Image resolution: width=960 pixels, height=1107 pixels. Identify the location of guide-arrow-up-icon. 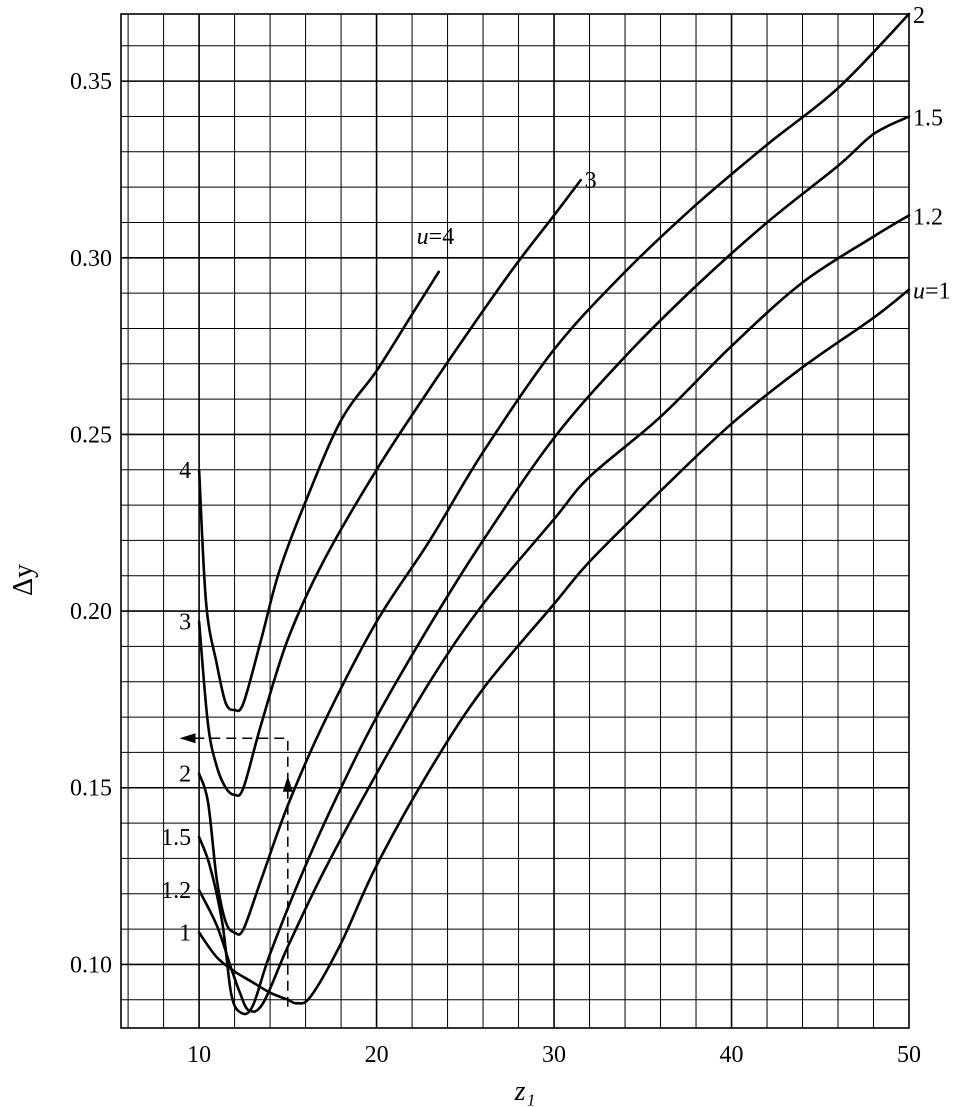
(287, 783).